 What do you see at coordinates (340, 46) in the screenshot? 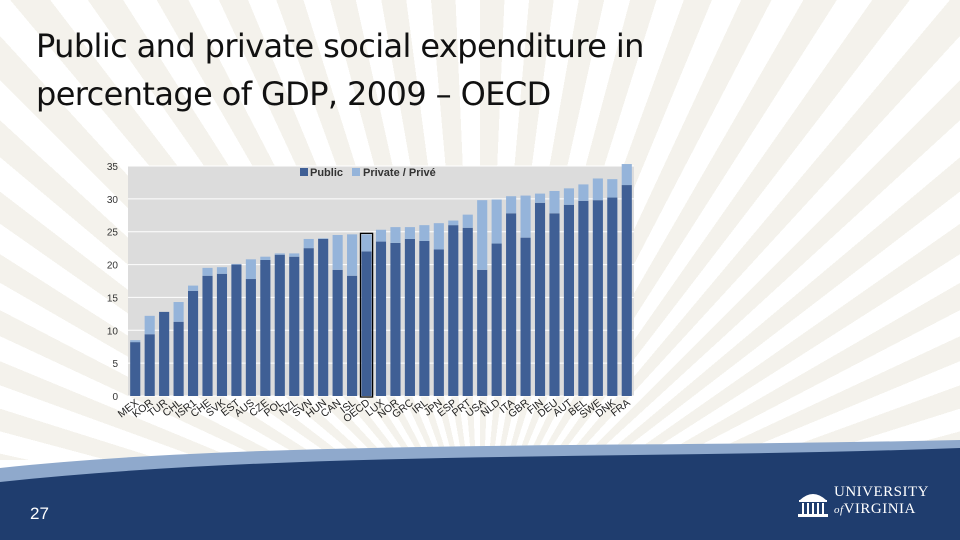
I see `slide-title-line-1: Public and private social expenditure in` at bounding box center [340, 46].